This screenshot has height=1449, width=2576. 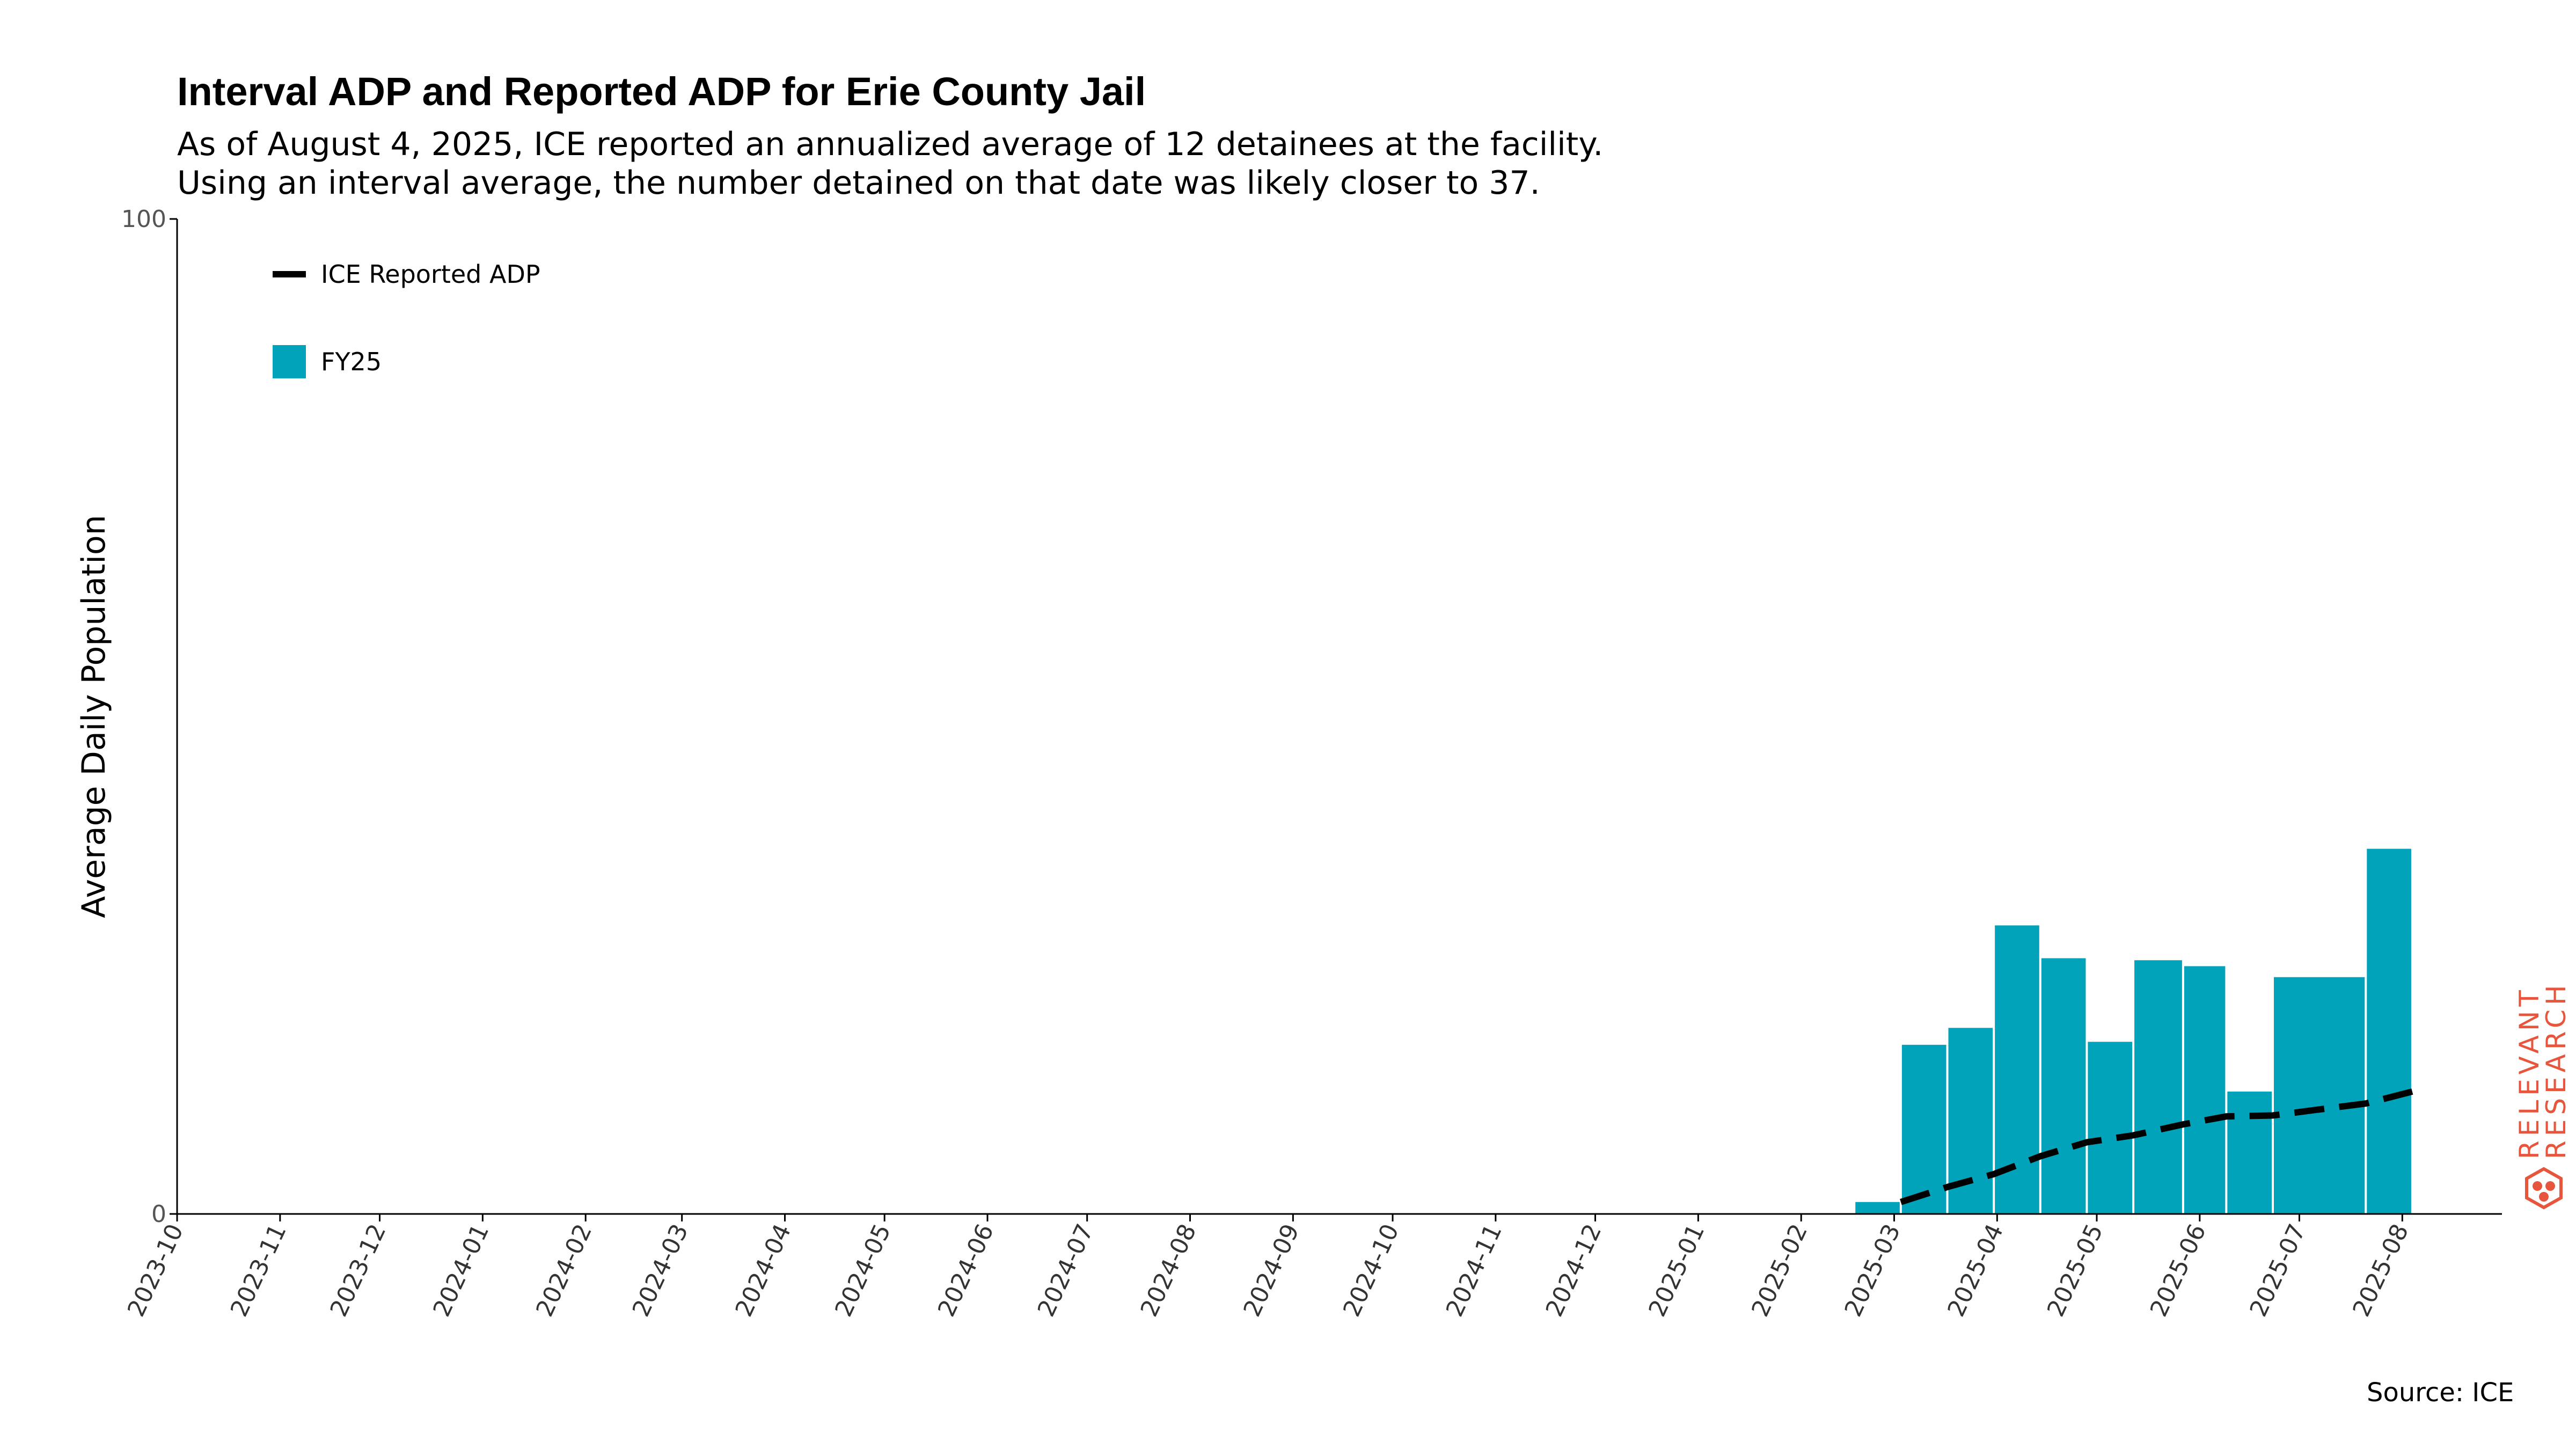 What do you see at coordinates (1169, 1270) in the screenshot?
I see `x-tick-label: 2024-08` at bounding box center [1169, 1270].